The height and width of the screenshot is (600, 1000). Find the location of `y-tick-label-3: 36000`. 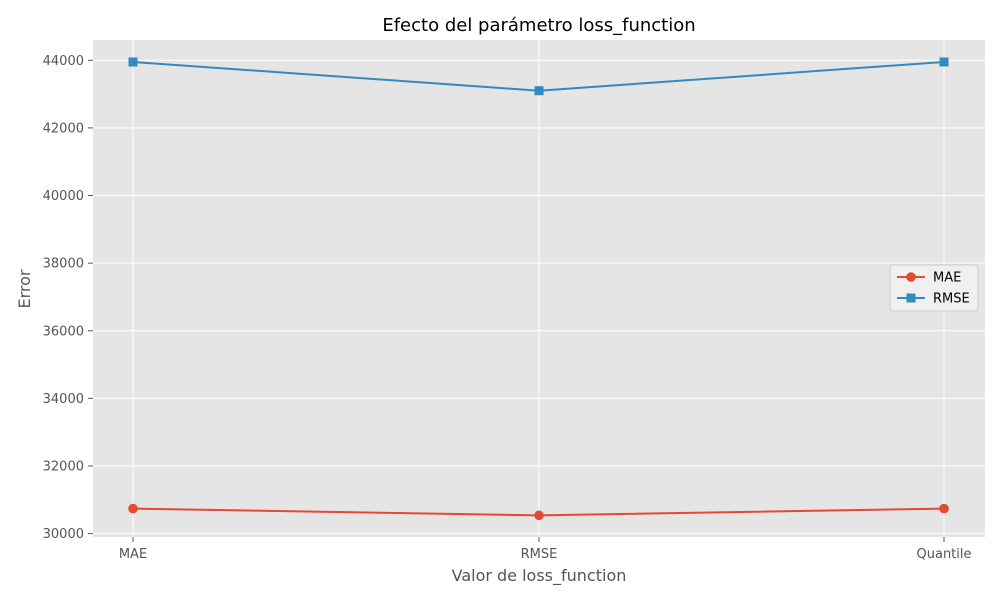

y-tick-label-3: 36000 is located at coordinates (63, 331).